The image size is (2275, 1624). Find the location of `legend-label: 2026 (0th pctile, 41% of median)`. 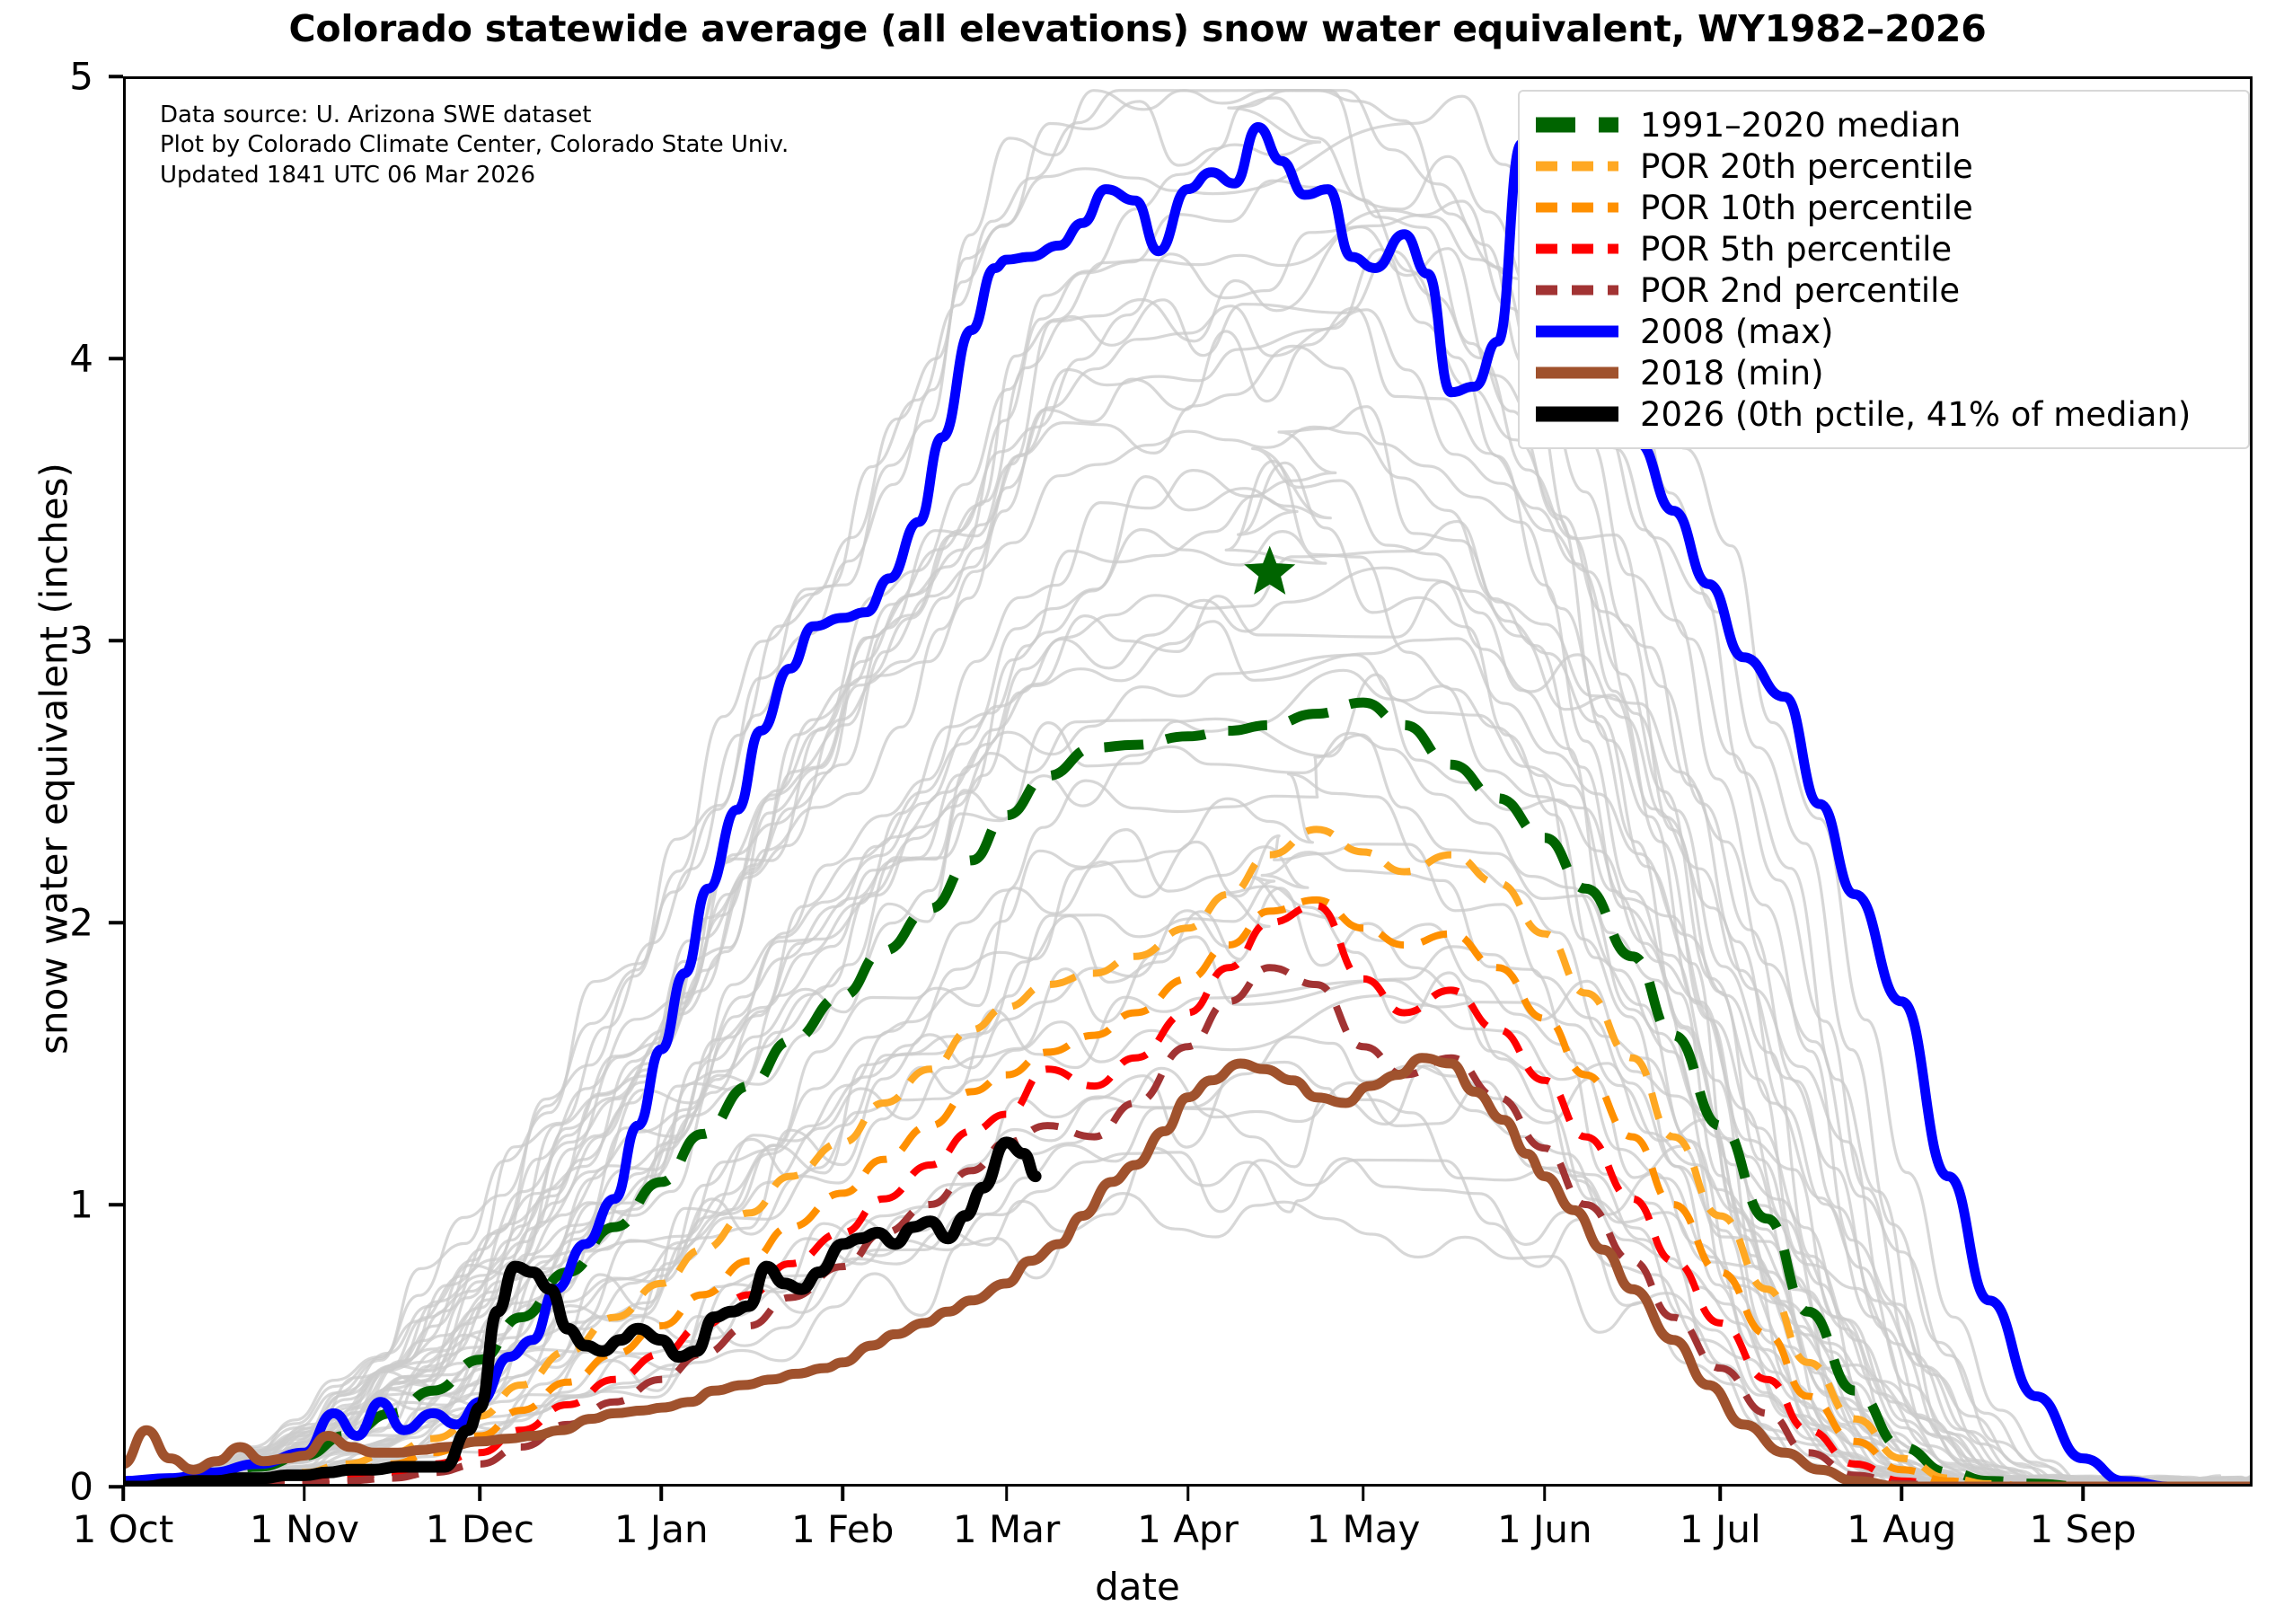

legend-label: 2026 (0th pctile, 41% of median) is located at coordinates (1915, 414).